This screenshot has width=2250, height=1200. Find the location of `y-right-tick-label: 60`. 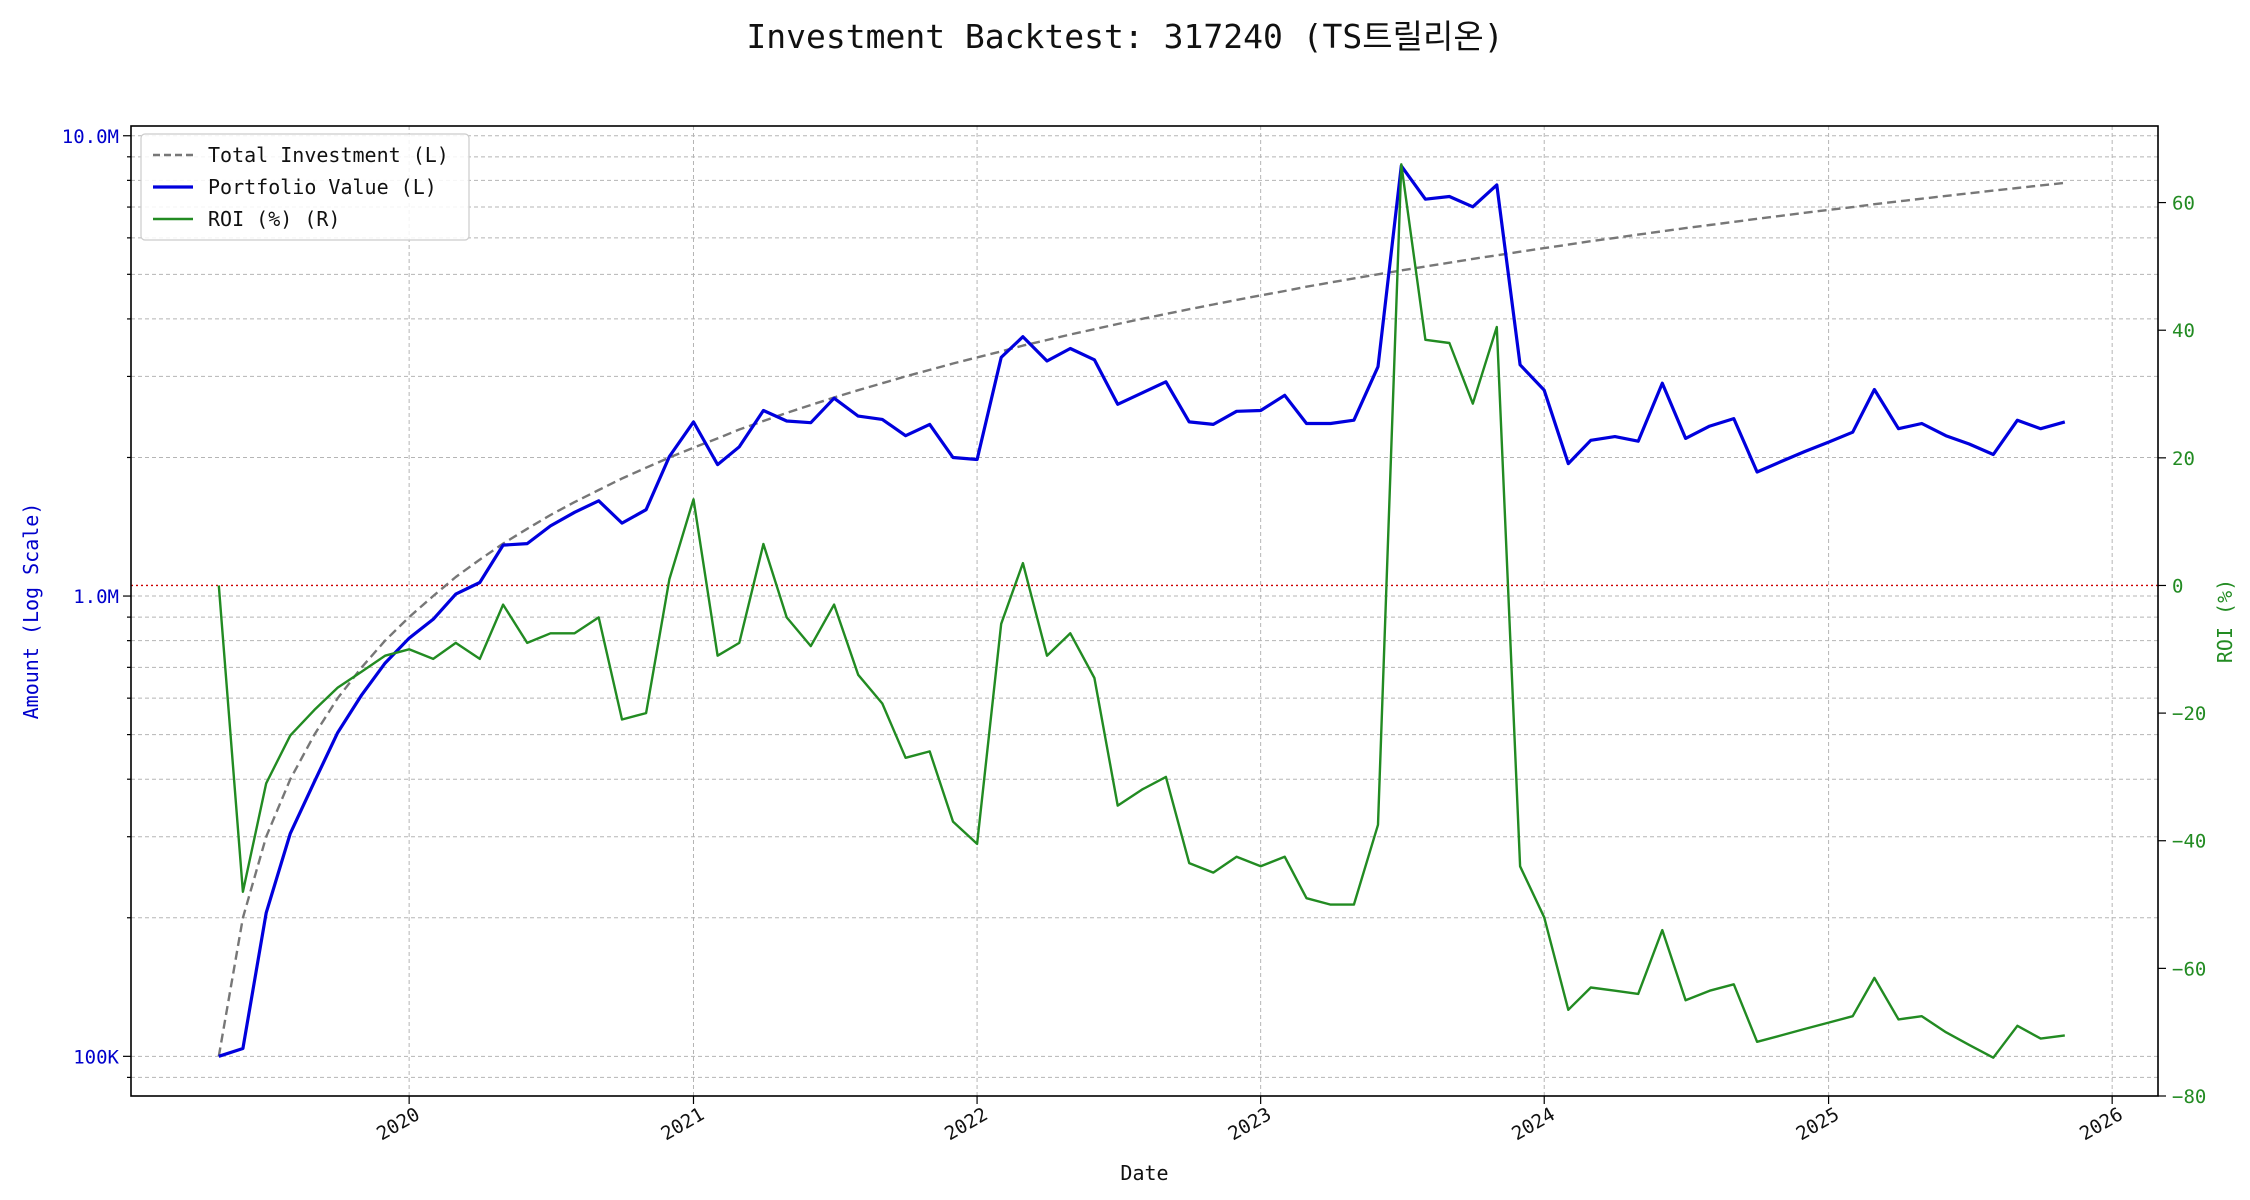

y-right-tick-label: 60 is located at coordinates (2183, 204).